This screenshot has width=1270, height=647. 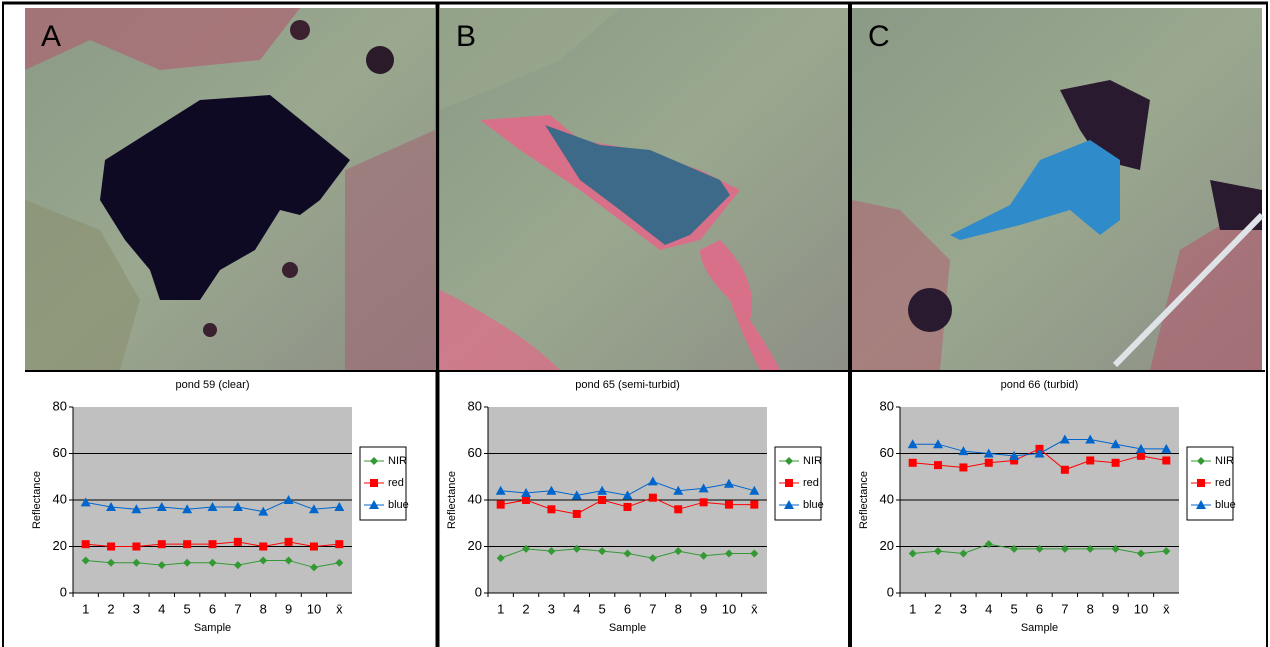 What do you see at coordinates (754, 608) in the screenshot?
I see `x-tick-label: x̄` at bounding box center [754, 608].